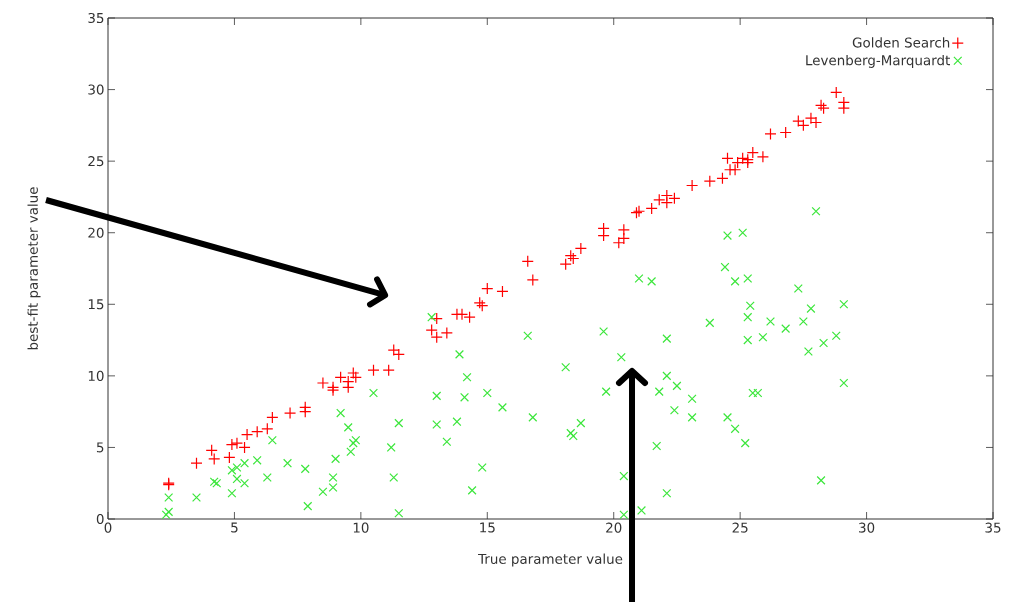 The width and height of the screenshot is (1010, 602). What do you see at coordinates (878, 61) in the screenshot?
I see `legend-label: Levenberg-Marquardt` at bounding box center [878, 61].